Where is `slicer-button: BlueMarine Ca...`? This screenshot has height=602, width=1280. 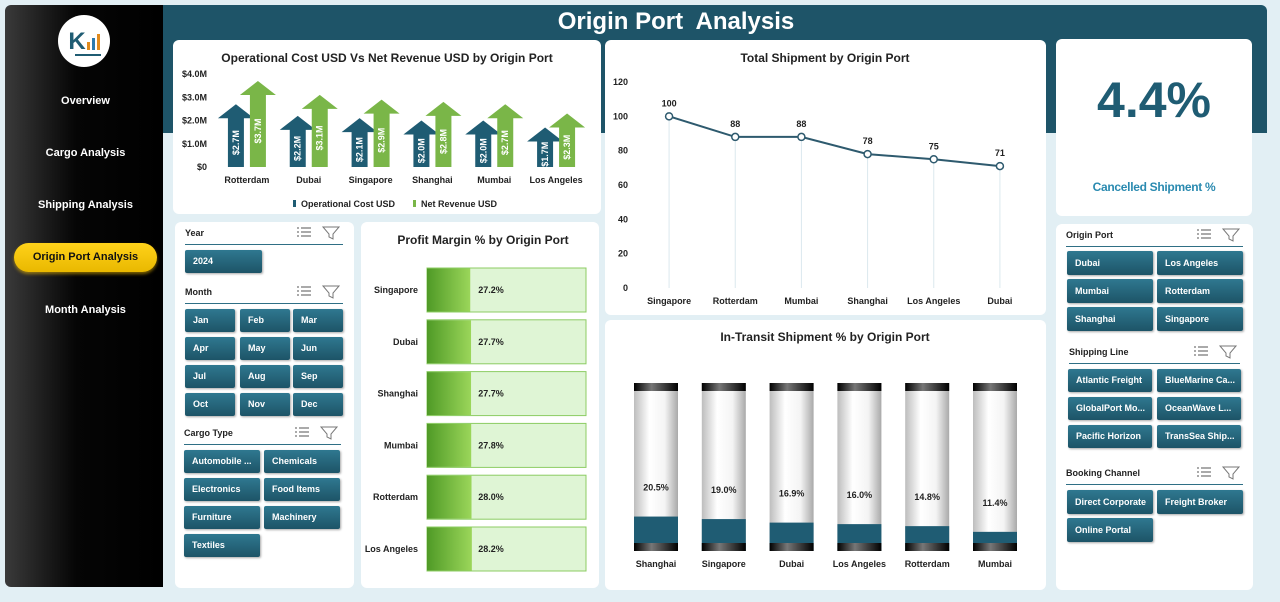
slicer-button: BlueMarine Ca... is located at coordinates (1199, 380).